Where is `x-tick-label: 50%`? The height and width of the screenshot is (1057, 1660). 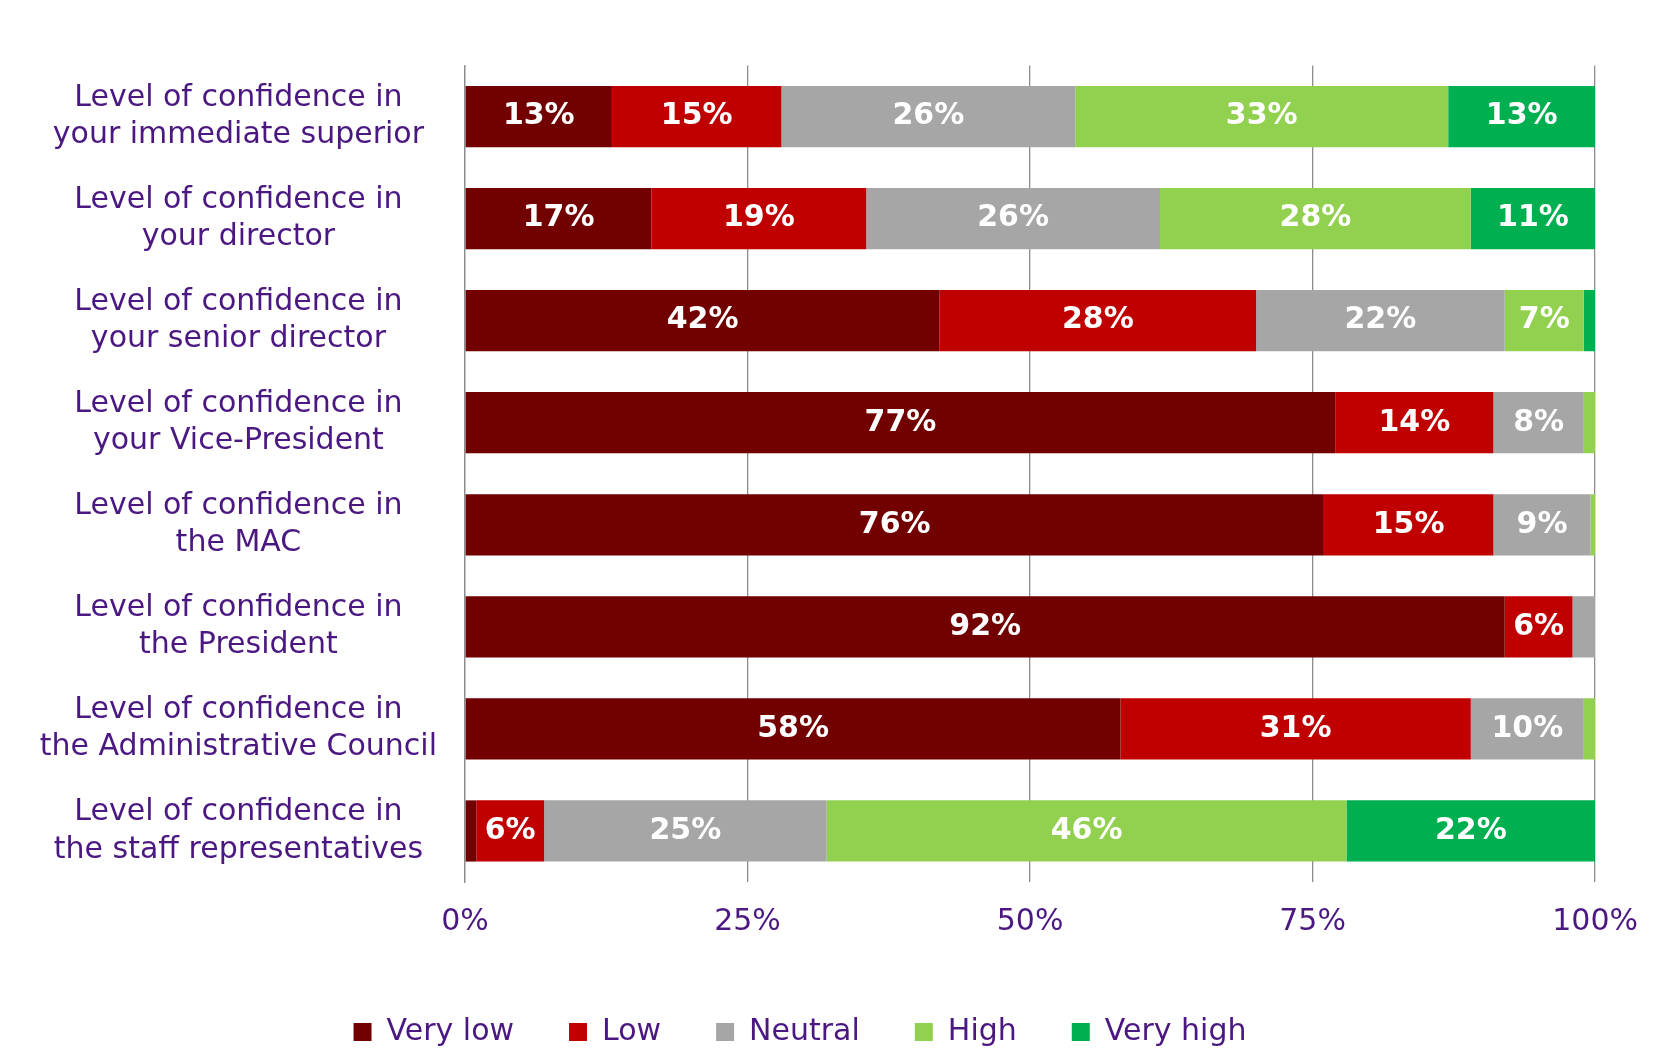 x-tick-label: 50% is located at coordinates (1030, 919).